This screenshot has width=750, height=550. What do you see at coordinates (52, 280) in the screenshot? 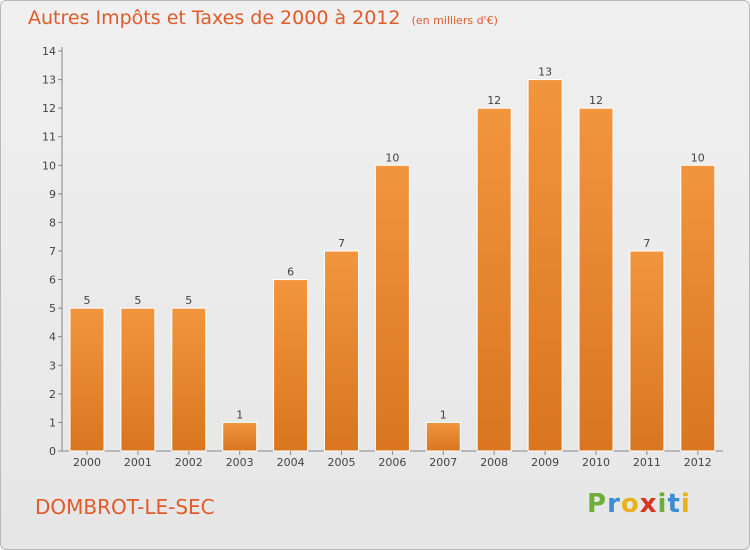
I see `y-tick-label: 6` at bounding box center [52, 280].